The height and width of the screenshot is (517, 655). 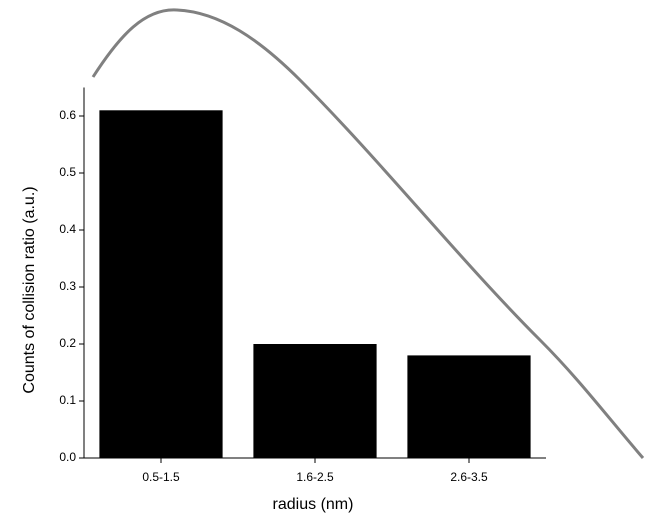 I want to click on y-tick-label: 0.2, so click(x=67, y=343).